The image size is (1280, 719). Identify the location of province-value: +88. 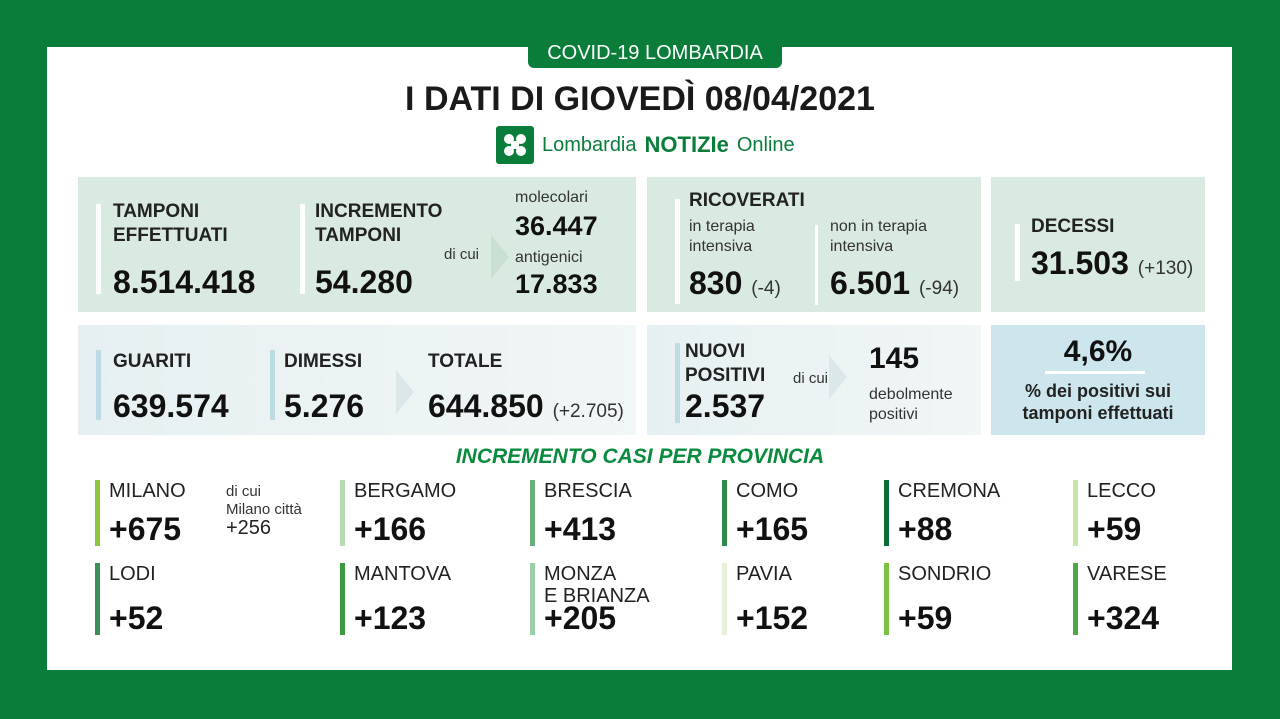
(925, 529).